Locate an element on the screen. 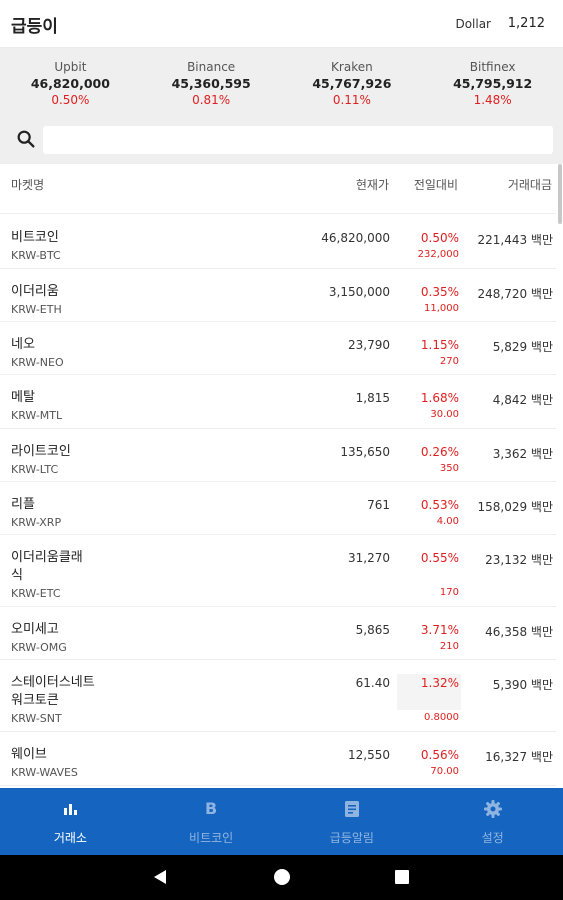 This screenshot has height=900, width=563. coin-name: 이더리움클래식 is located at coordinates (47, 566).